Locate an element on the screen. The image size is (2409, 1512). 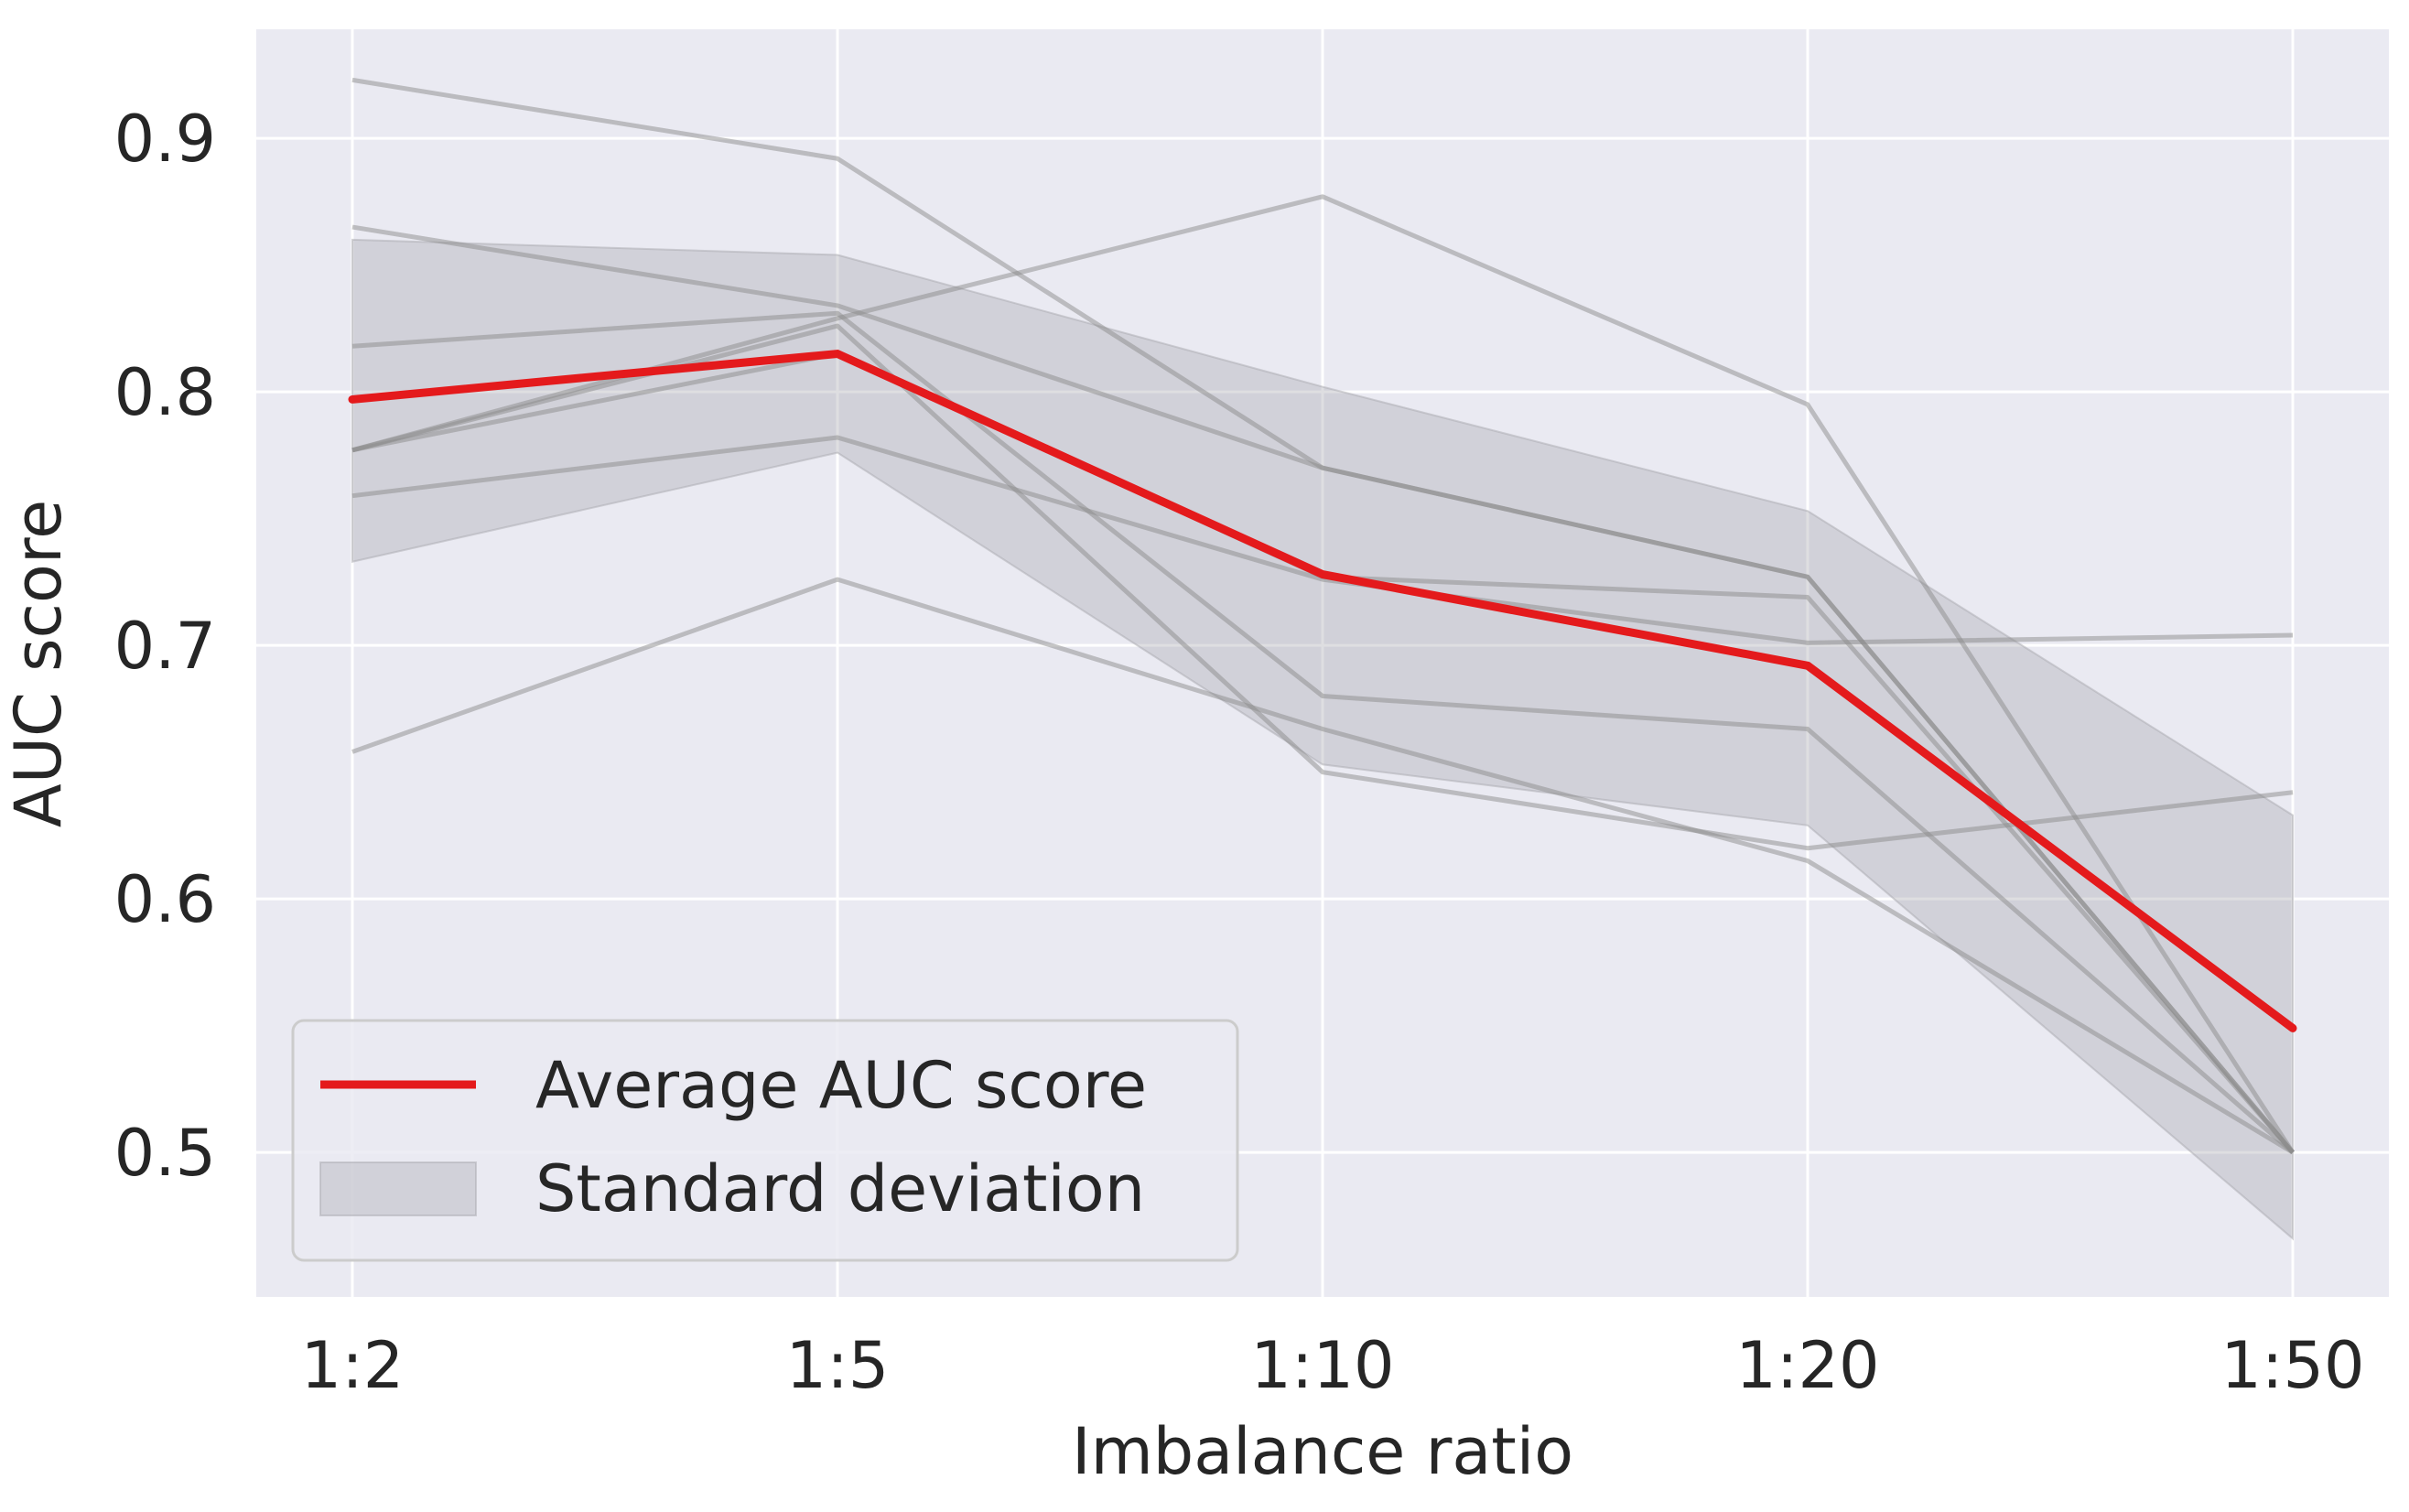
legend-box is located at coordinates (765, 1140).